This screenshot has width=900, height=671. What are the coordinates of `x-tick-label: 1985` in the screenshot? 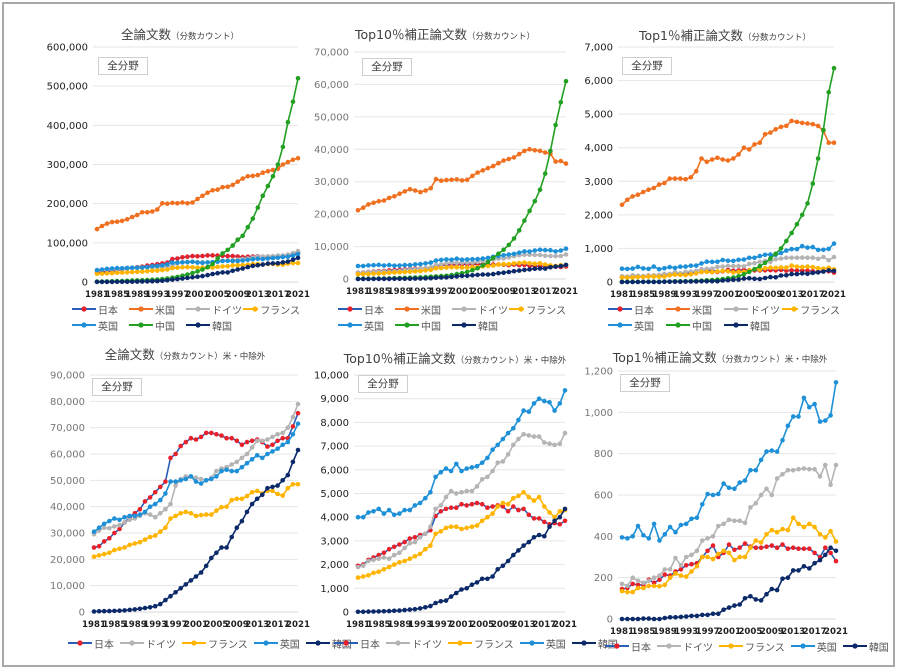 It's located at (379, 292).